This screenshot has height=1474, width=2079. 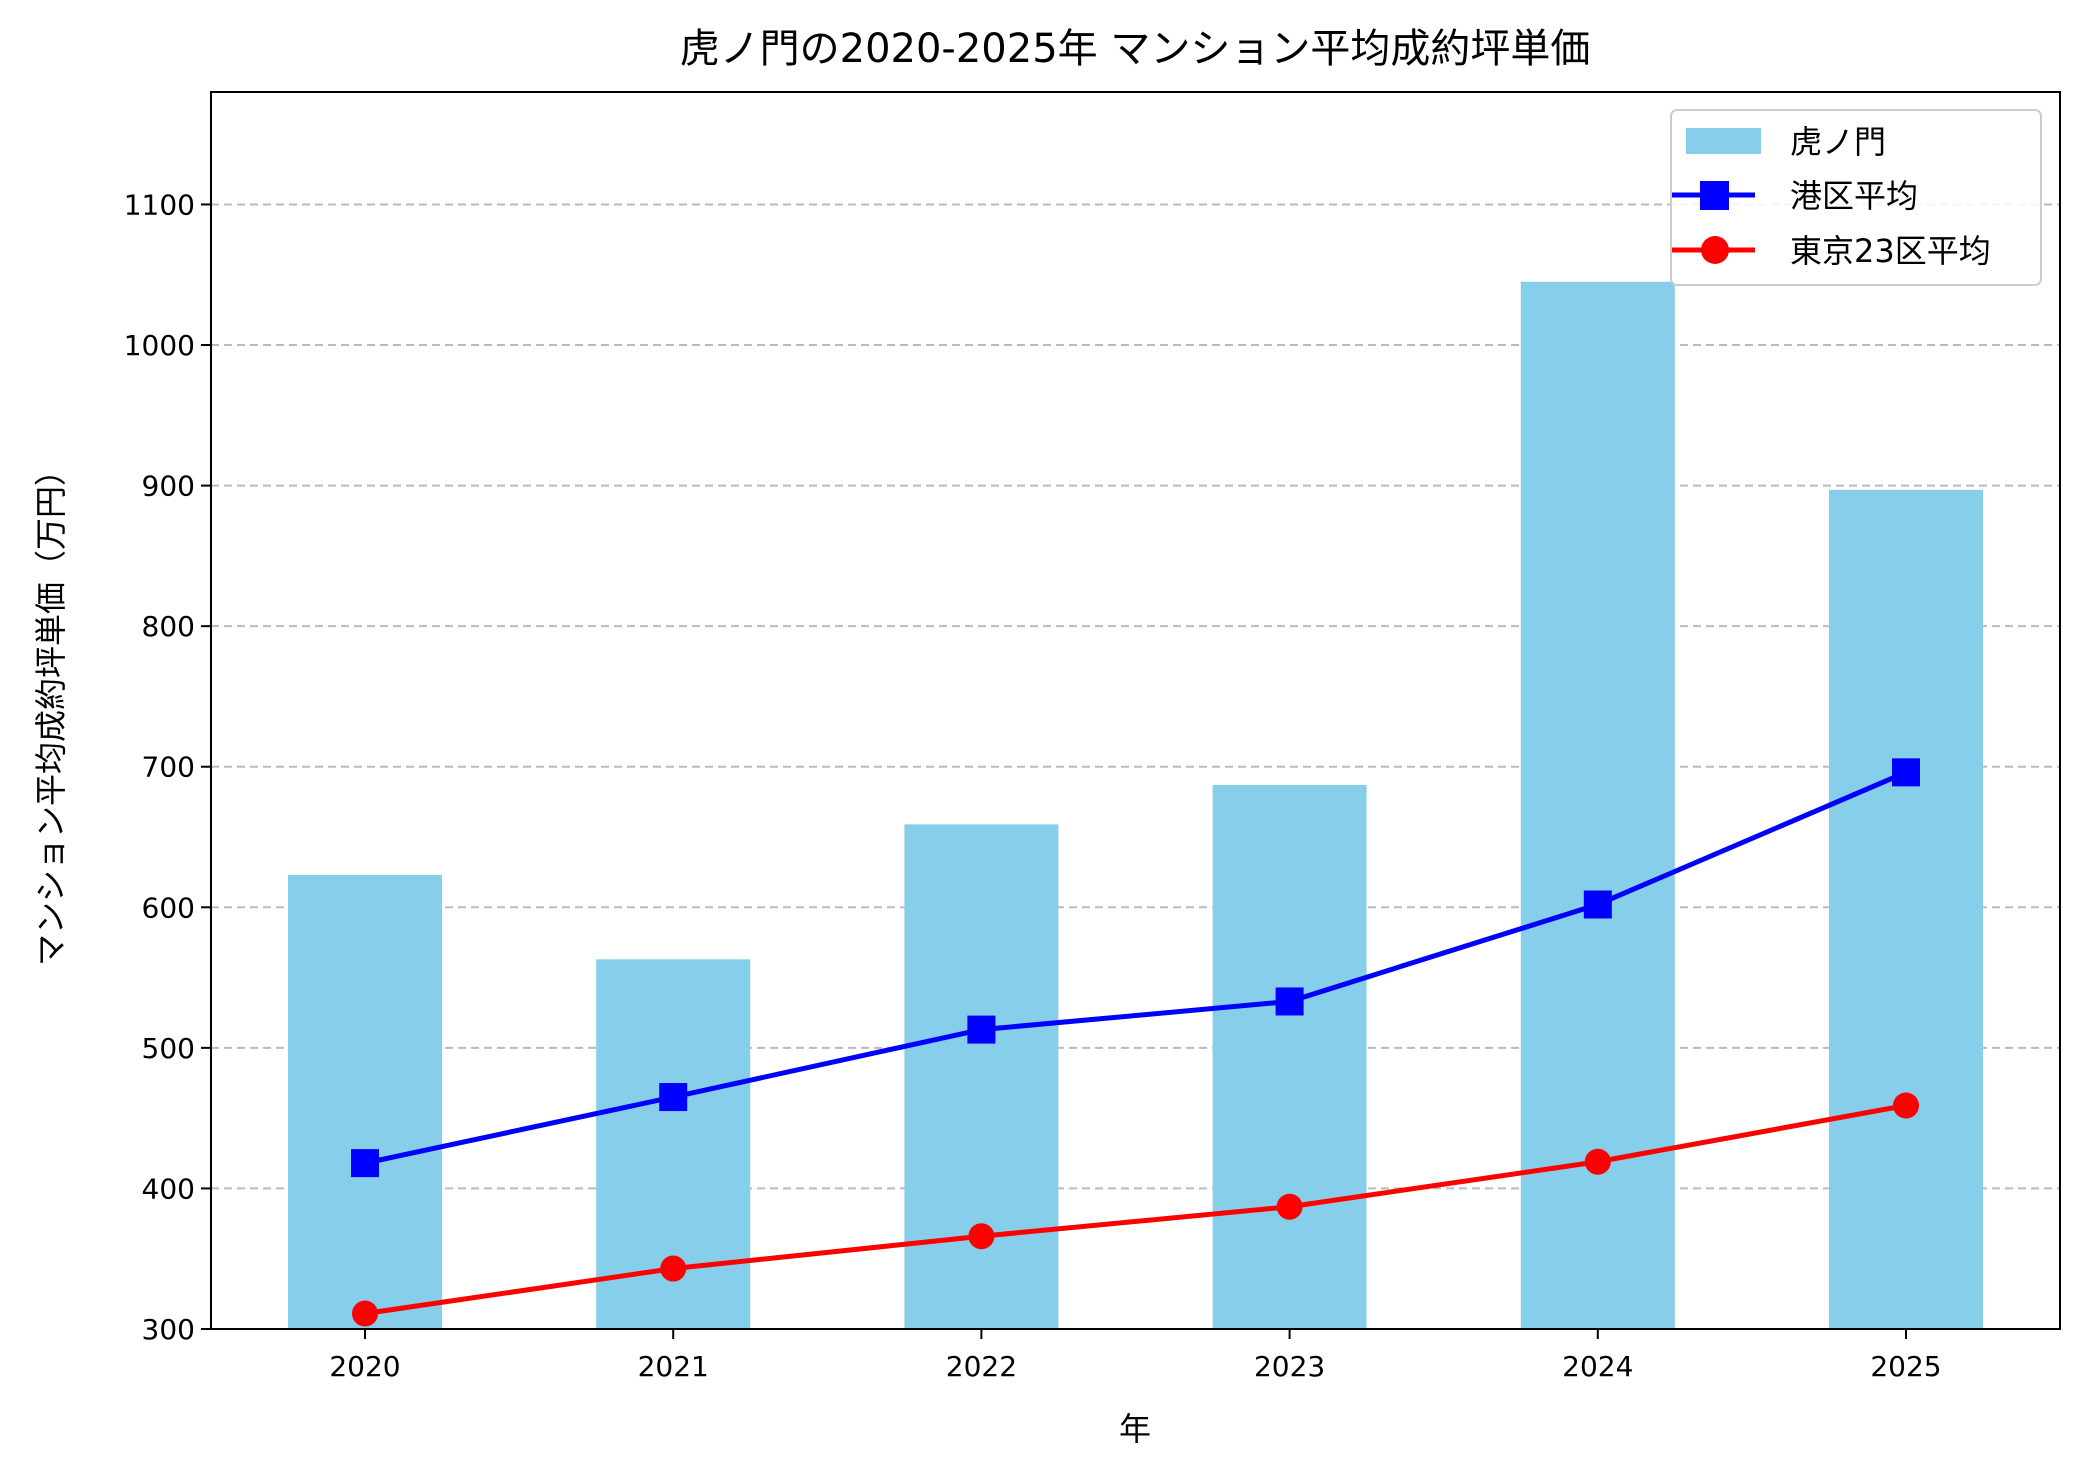 What do you see at coordinates (1597, 1366) in the screenshot?
I see `x-tick-label: 2024` at bounding box center [1597, 1366].